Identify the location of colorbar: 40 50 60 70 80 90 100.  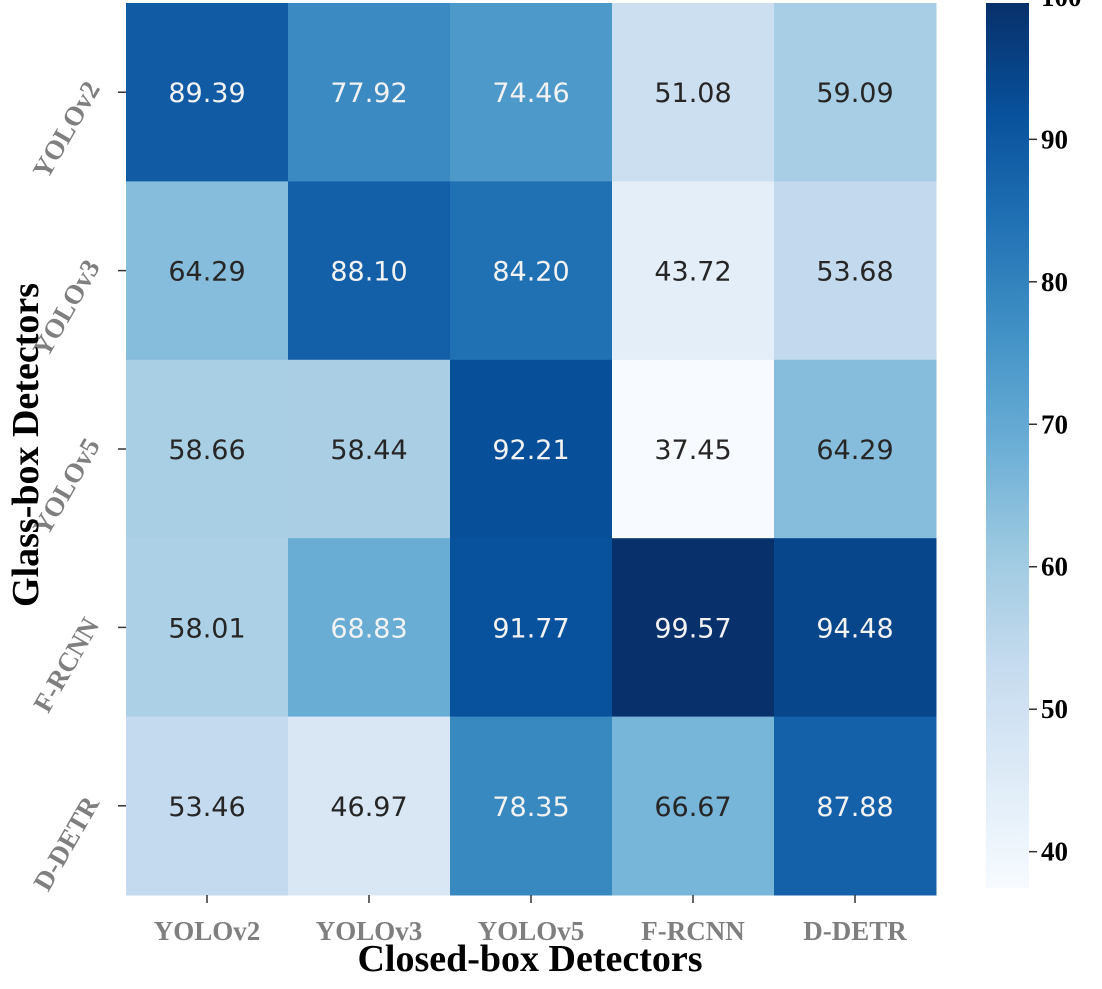
(1034, 444).